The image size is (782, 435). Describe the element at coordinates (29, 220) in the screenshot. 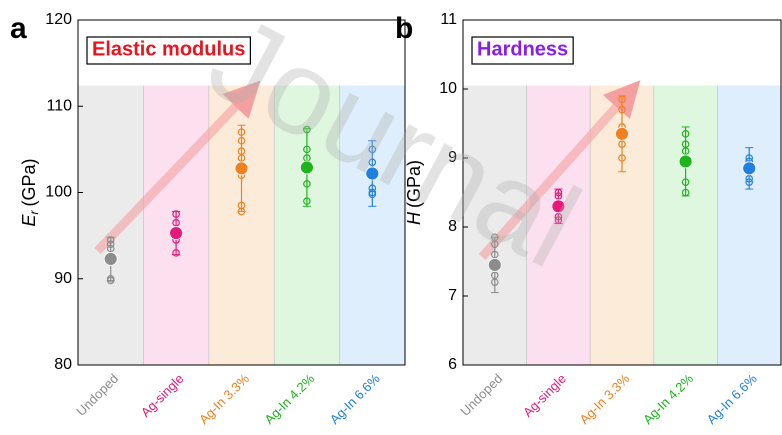

I see `y-label-symbol: E` at that location.